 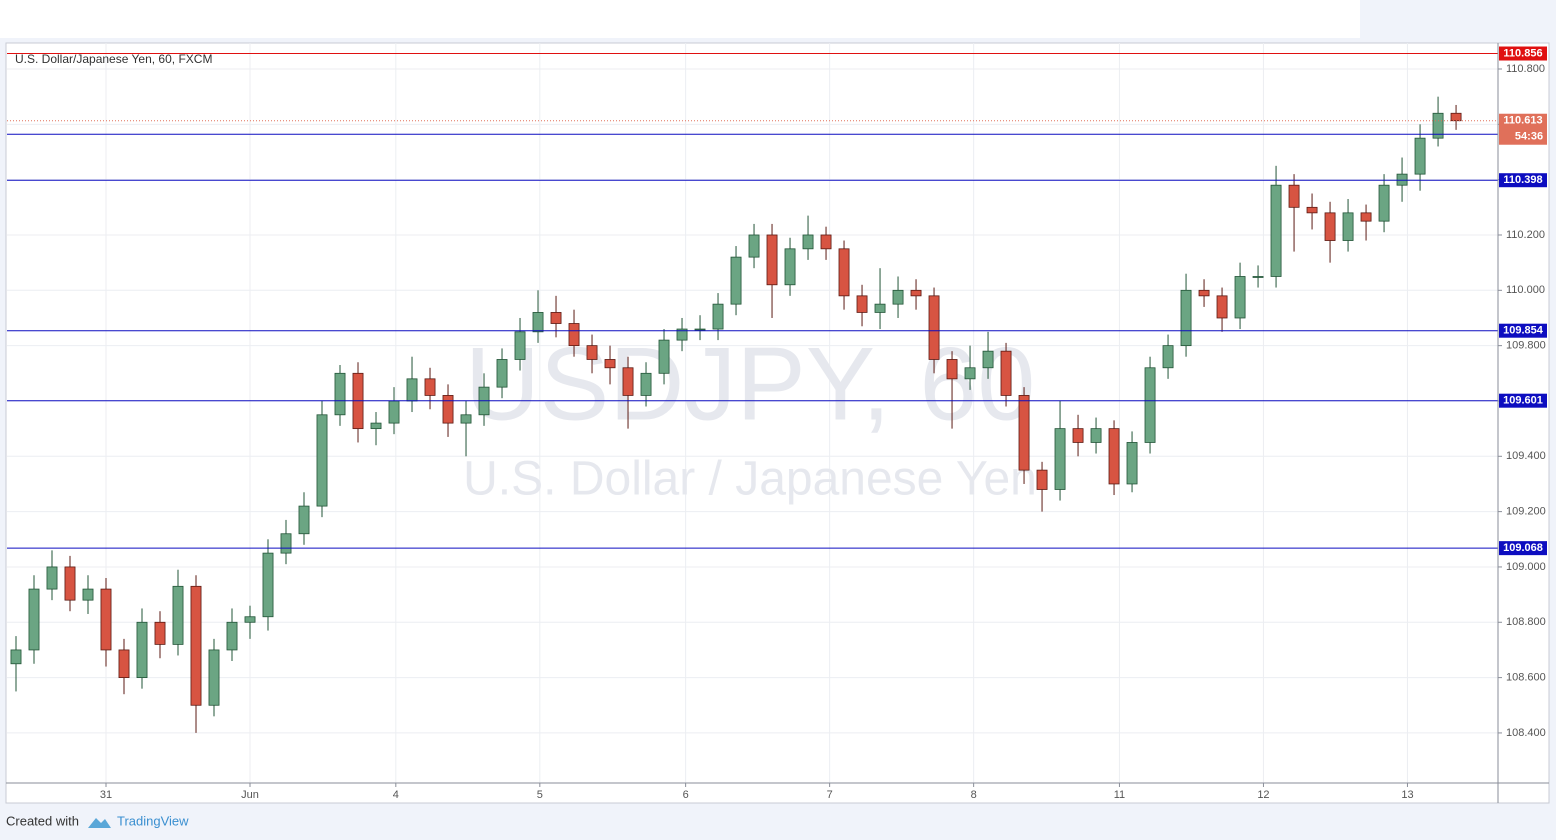 What do you see at coordinates (1526, 733) in the screenshot?
I see `y-tick-label: 108.400` at bounding box center [1526, 733].